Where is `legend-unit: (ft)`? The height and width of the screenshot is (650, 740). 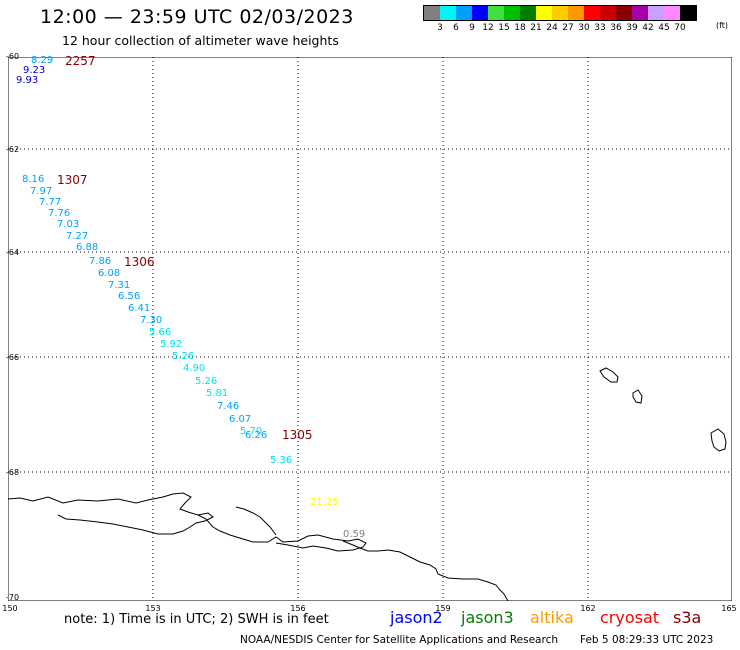
legend-unit: (ft) is located at coordinates (722, 25).